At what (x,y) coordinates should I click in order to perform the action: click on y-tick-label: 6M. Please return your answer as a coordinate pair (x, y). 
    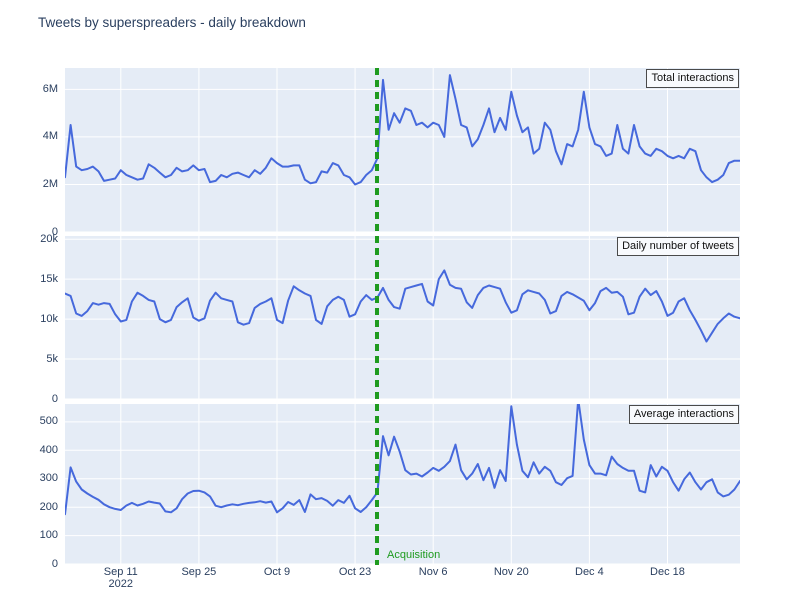
    Looking at the image, I should click on (50, 88).